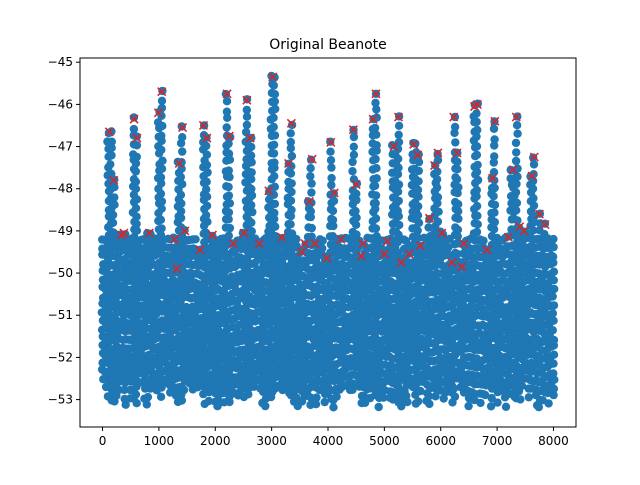  I want to click on x-tick-label: 0, so click(103, 441).